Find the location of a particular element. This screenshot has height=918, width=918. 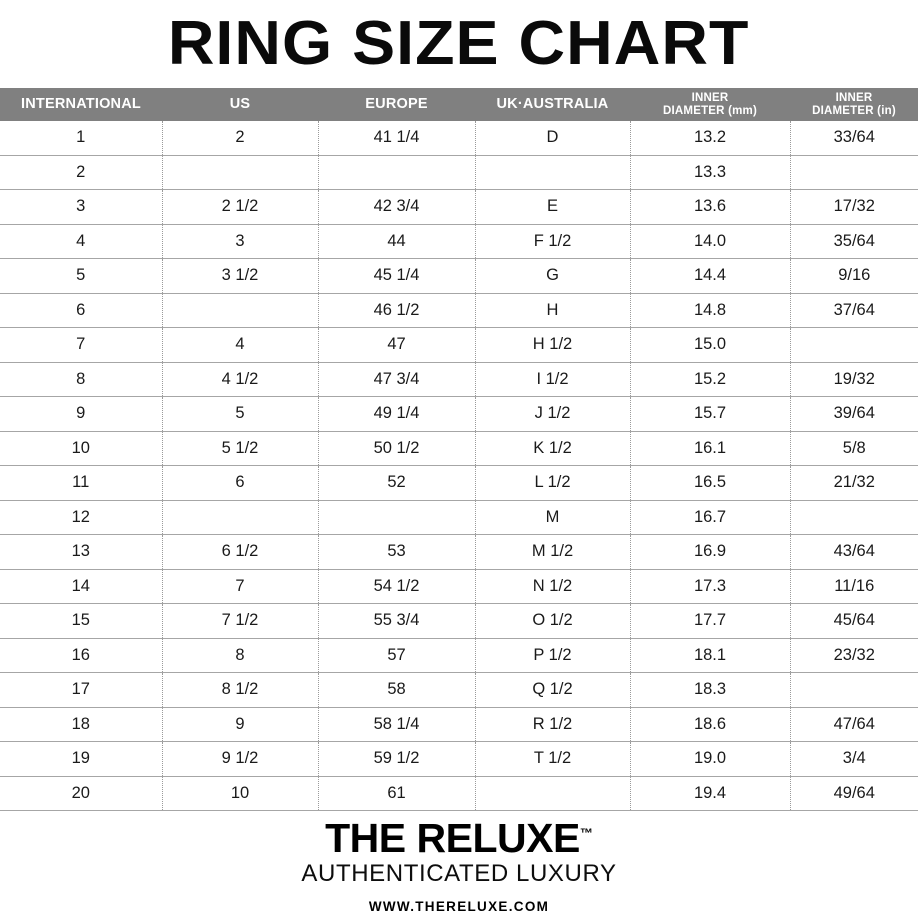

cell-inner_diameter_mm: 16.7 is located at coordinates (710, 517).